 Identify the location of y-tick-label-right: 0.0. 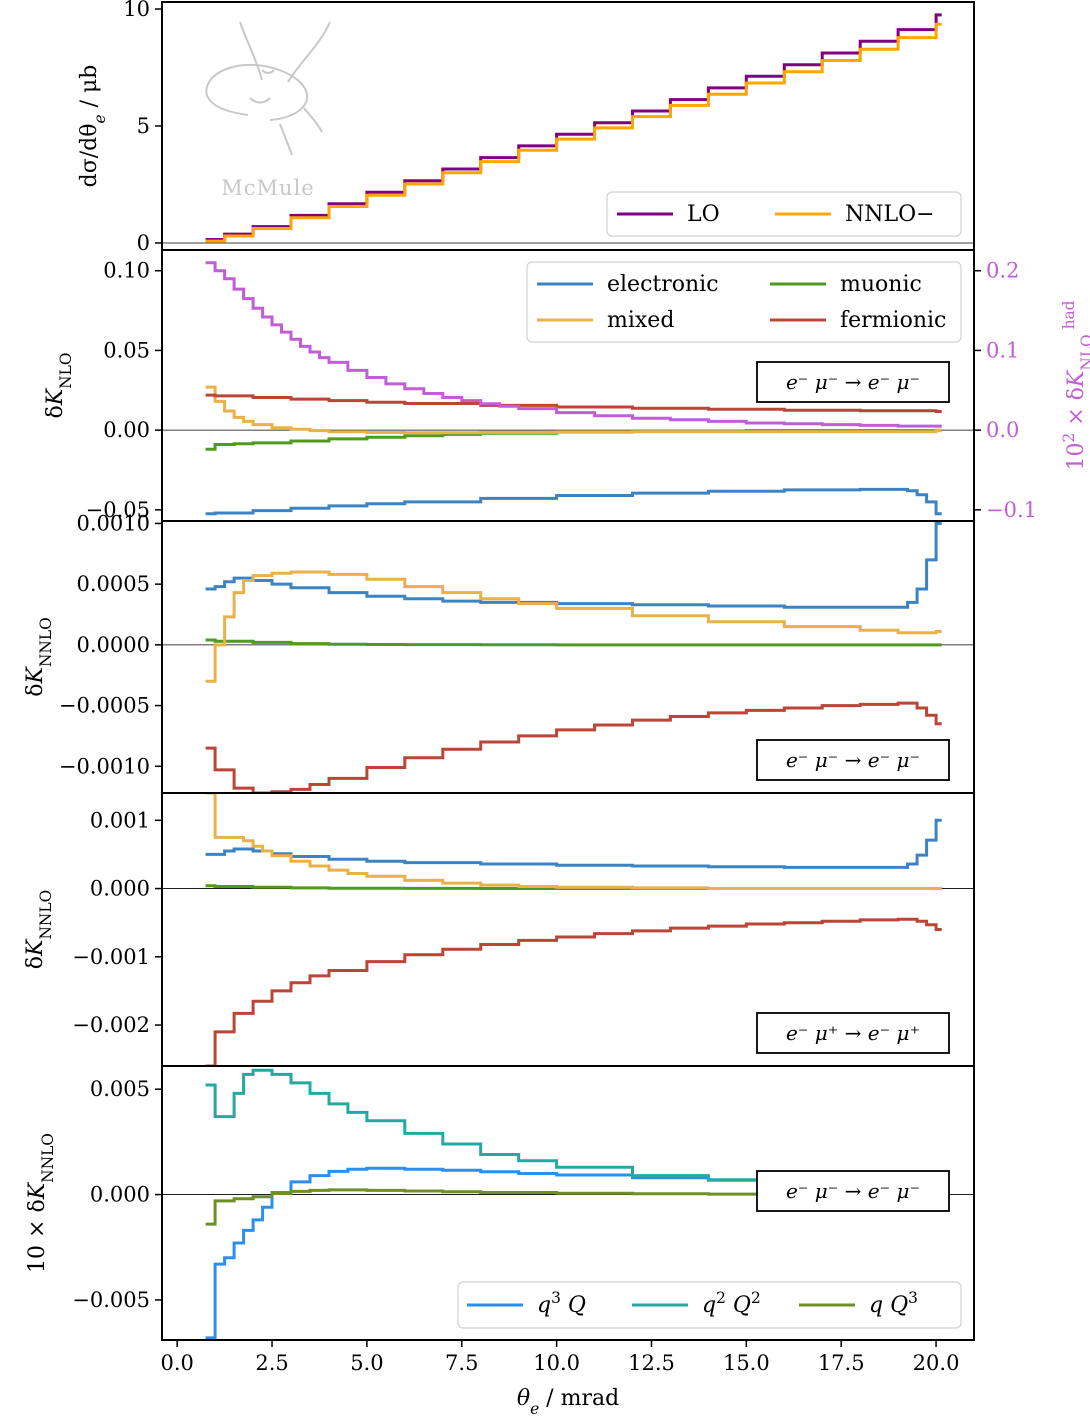
(1002, 430).